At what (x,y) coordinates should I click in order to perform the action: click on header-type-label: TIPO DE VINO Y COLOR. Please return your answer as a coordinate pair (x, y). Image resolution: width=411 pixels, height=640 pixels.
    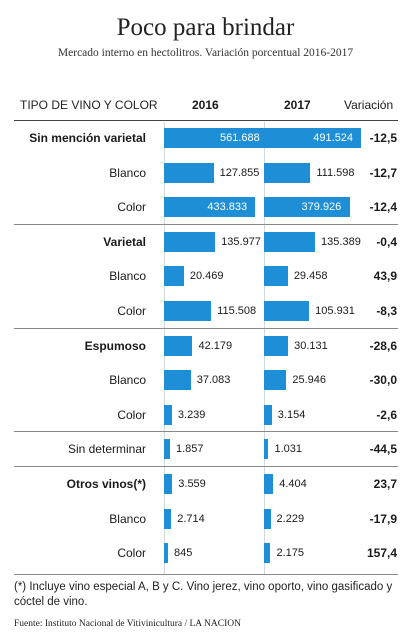
    Looking at the image, I should click on (89, 105).